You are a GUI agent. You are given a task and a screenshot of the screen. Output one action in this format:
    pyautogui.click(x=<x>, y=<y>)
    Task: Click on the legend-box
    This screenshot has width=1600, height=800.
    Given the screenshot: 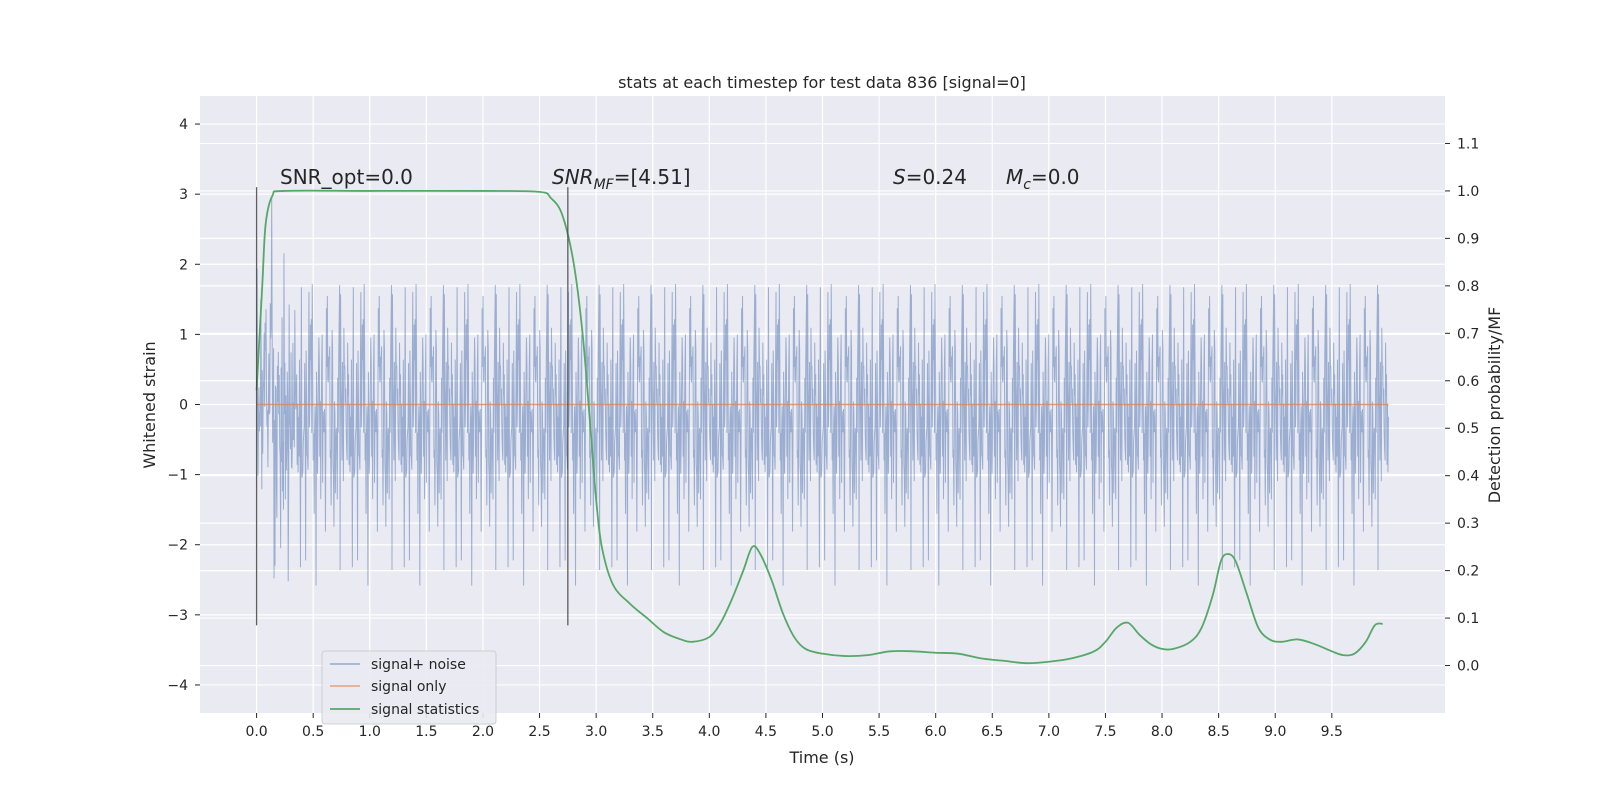 What is the action you would take?
    pyautogui.click(x=409, y=687)
    